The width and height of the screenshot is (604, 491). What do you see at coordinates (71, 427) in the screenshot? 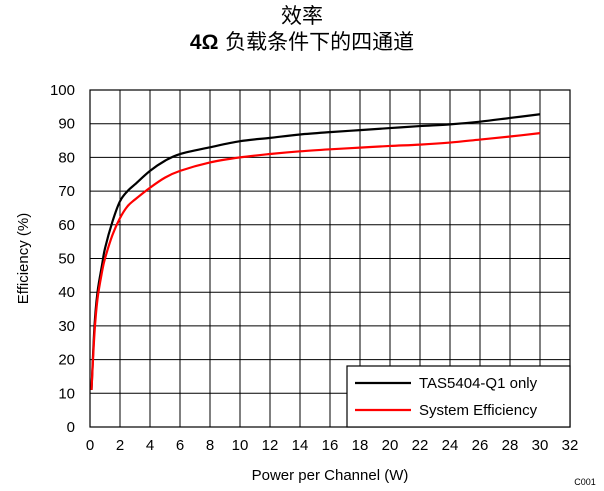
I see `y-tick-label: 0` at bounding box center [71, 427].